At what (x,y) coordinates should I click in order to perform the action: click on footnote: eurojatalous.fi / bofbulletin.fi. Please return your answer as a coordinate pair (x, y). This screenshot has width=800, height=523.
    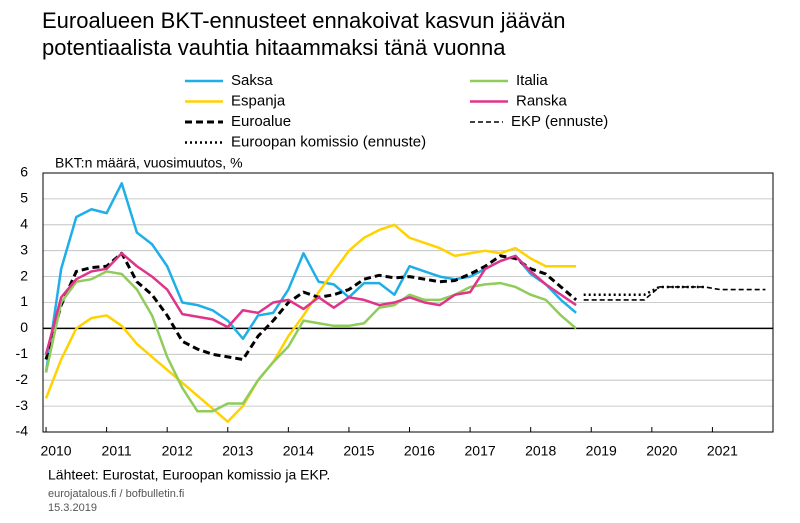
    Looking at the image, I should click on (116, 494).